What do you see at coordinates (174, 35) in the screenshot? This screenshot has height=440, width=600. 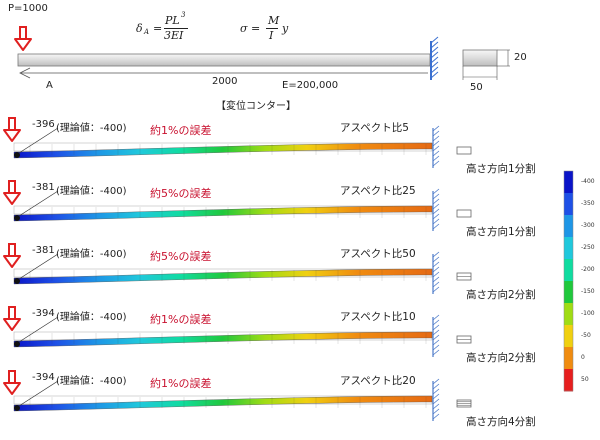 I see `formula-delta-denominator: 3EI` at bounding box center [174, 35].